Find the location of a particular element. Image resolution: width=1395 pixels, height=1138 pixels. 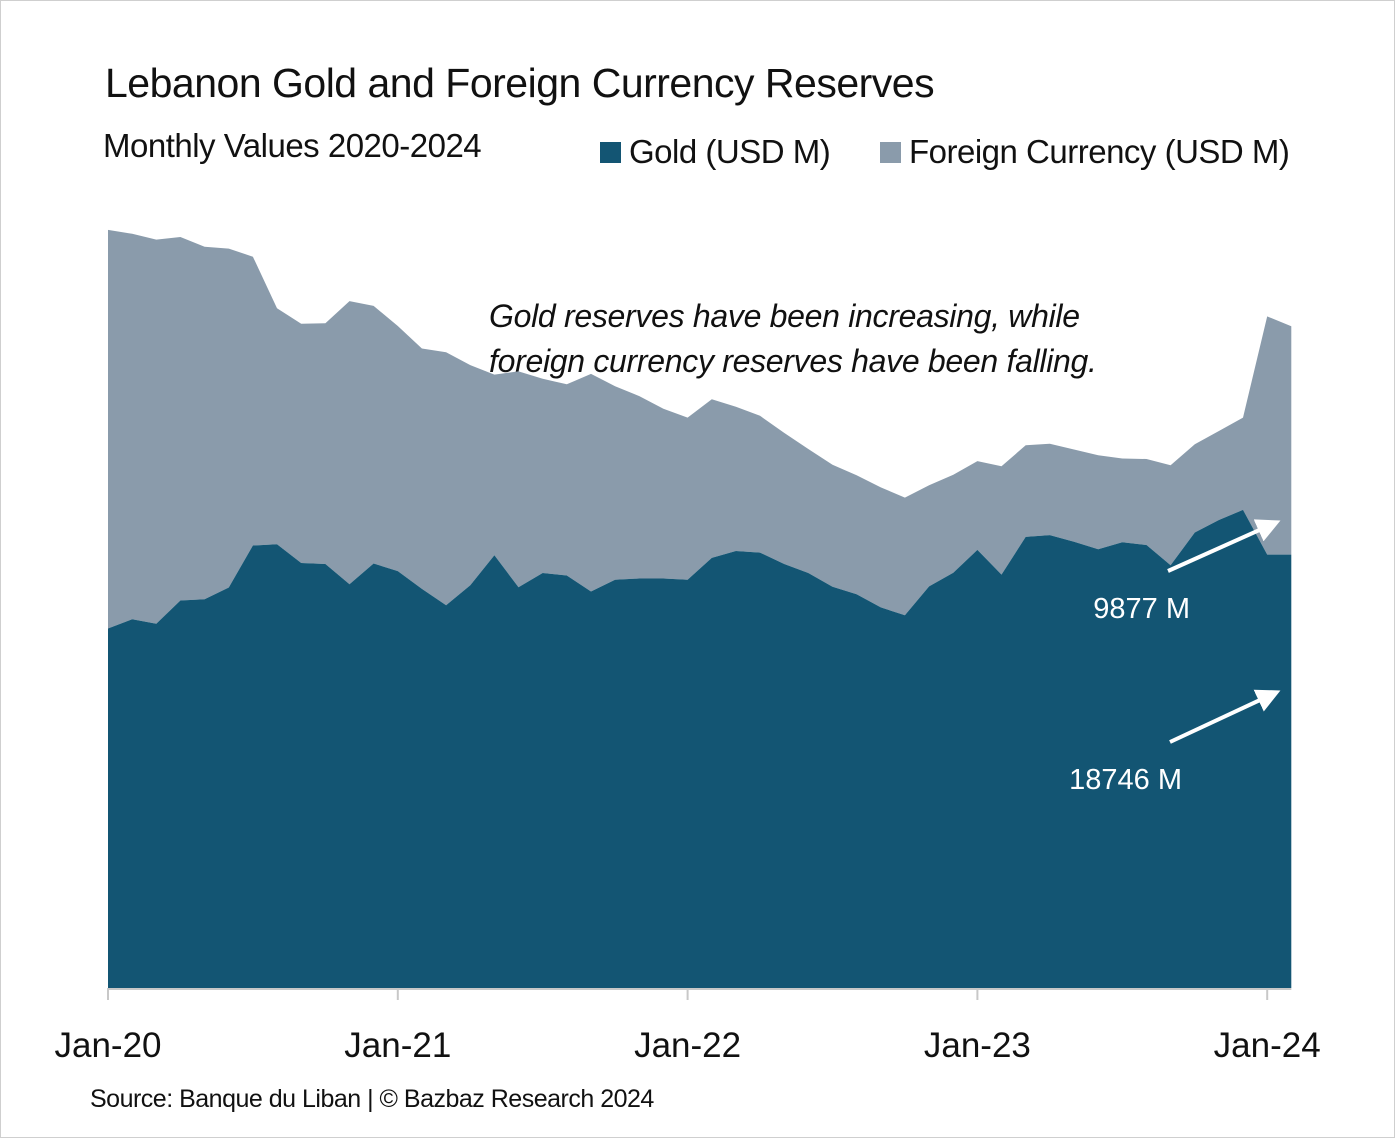

legend-swatch-gold is located at coordinates (610, 152).